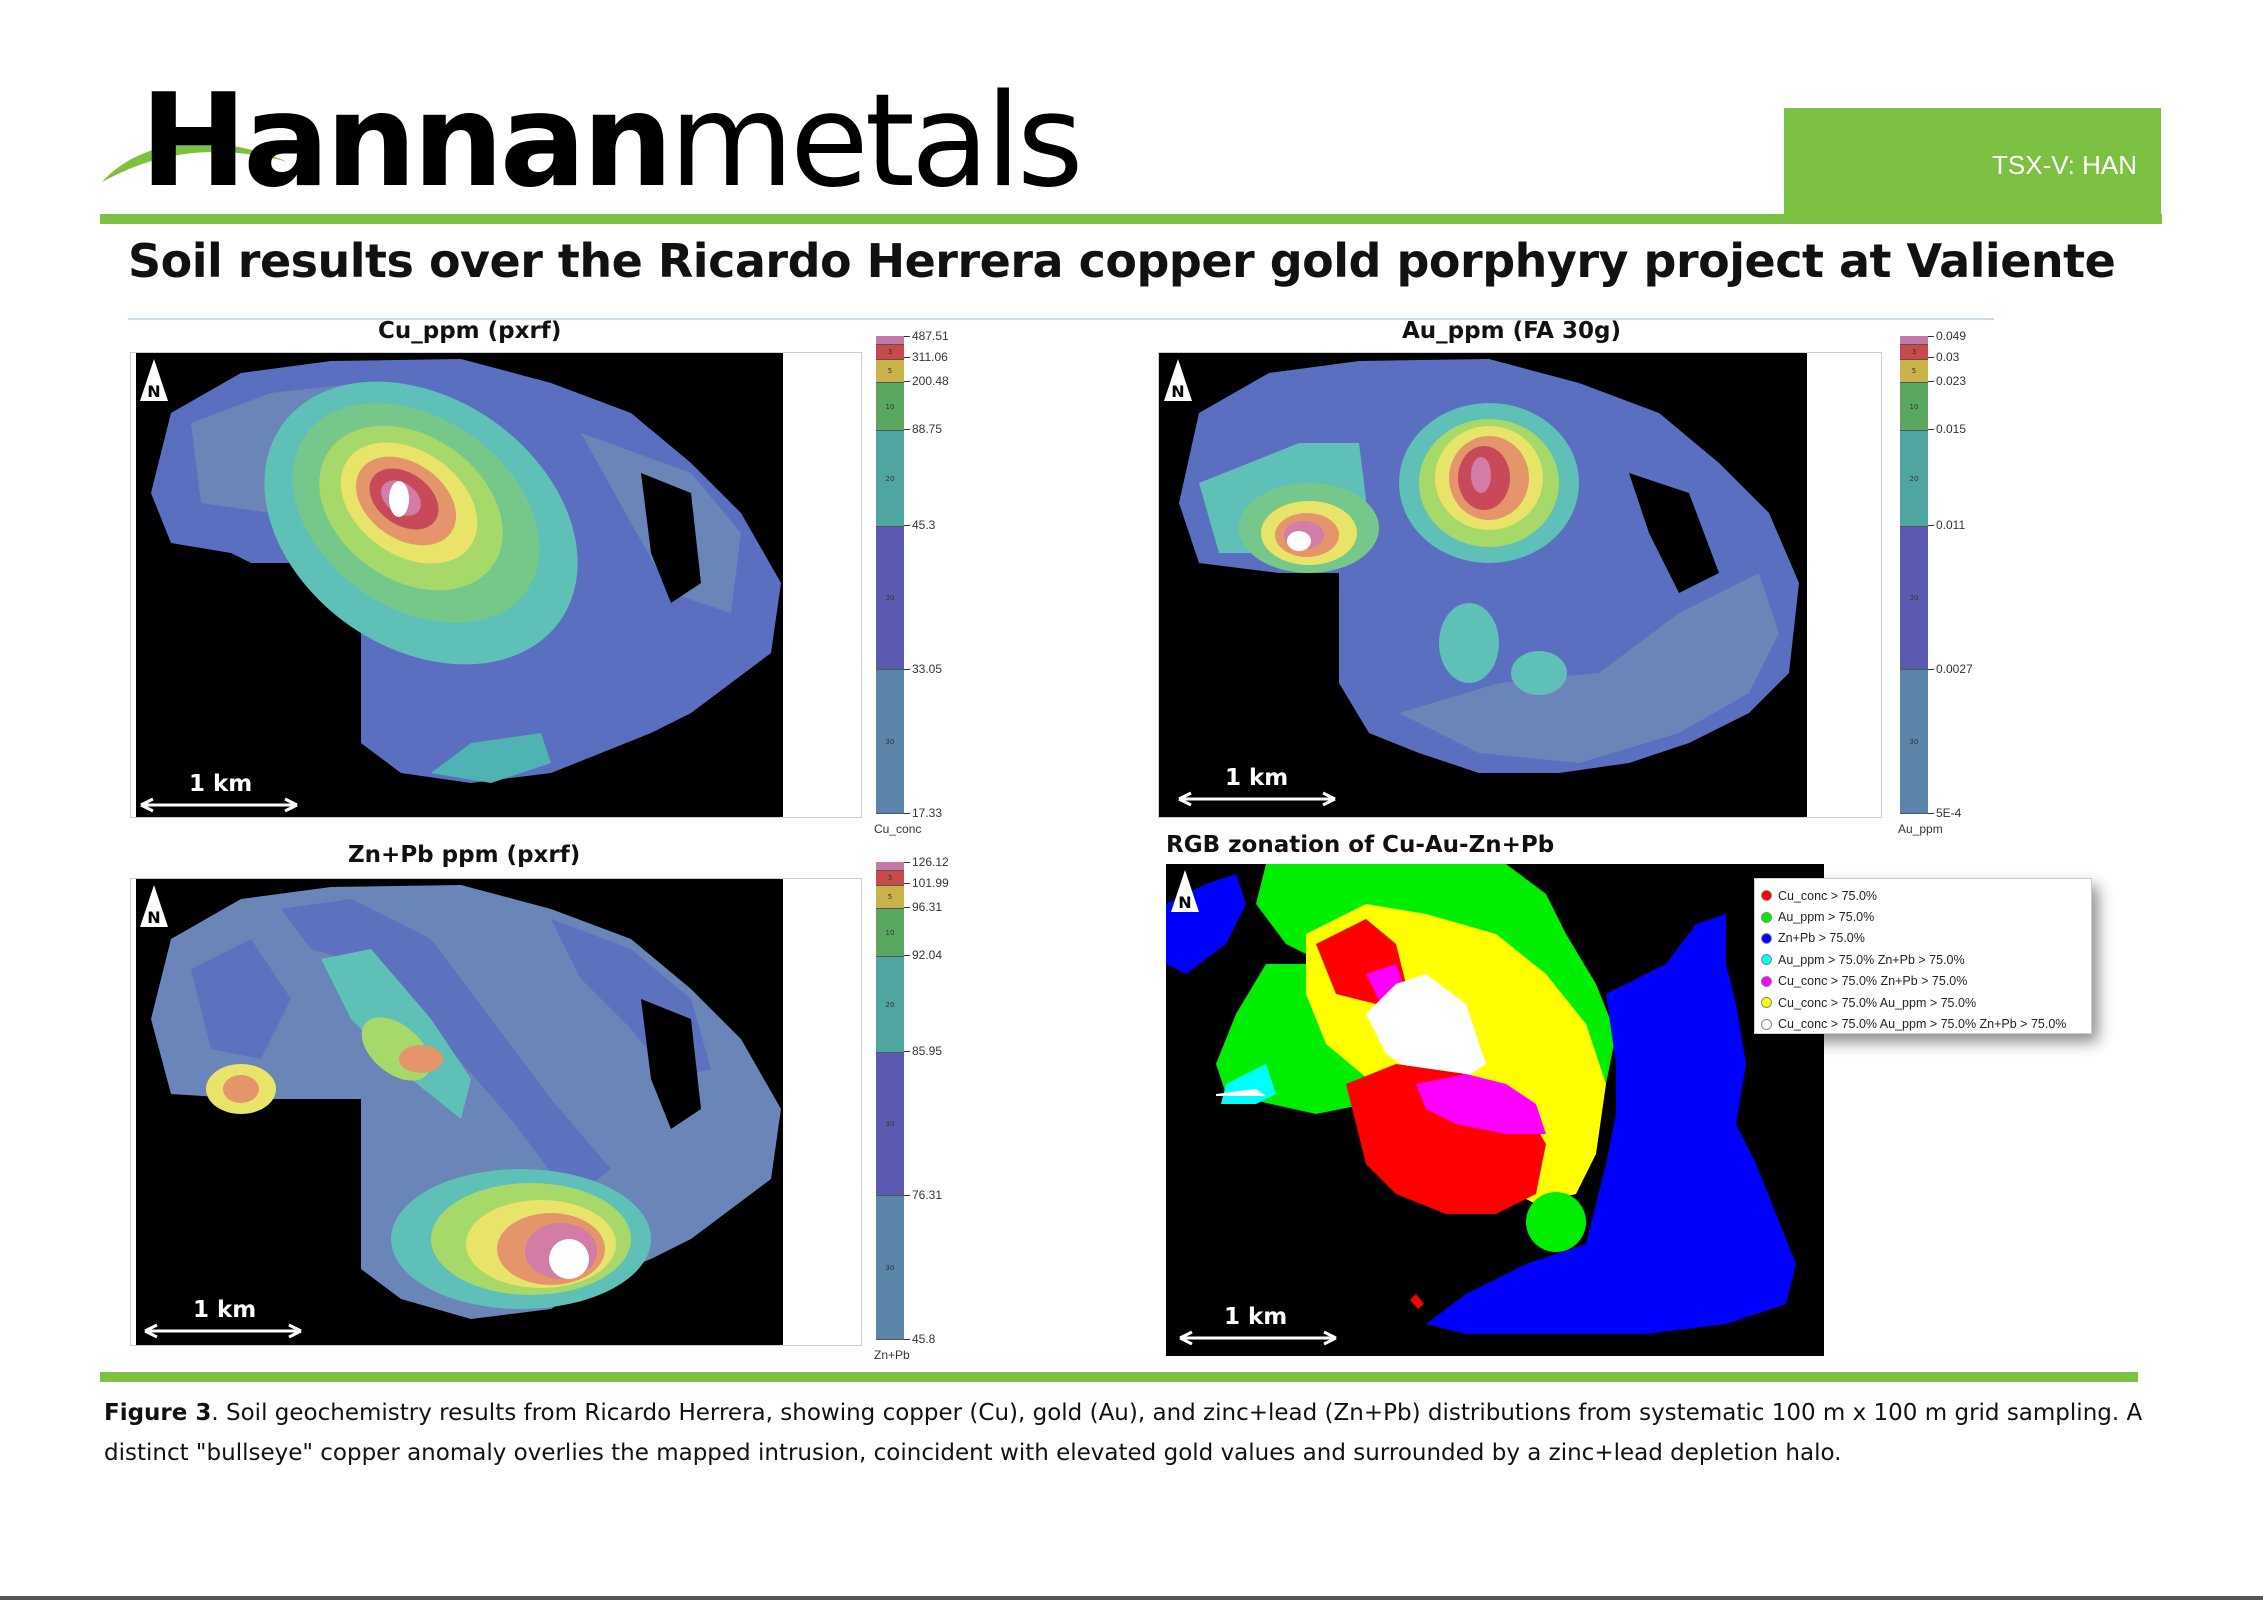 This screenshot has height=1600, width=2263. Describe the element at coordinates (923, 429) in the screenshot. I see `legend-tick: 88.75` at that location.